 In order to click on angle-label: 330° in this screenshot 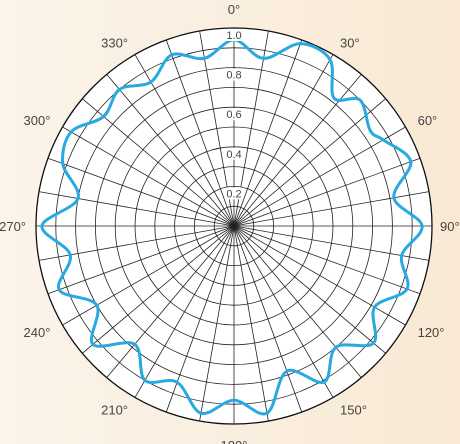, I will do `click(114, 42)`.